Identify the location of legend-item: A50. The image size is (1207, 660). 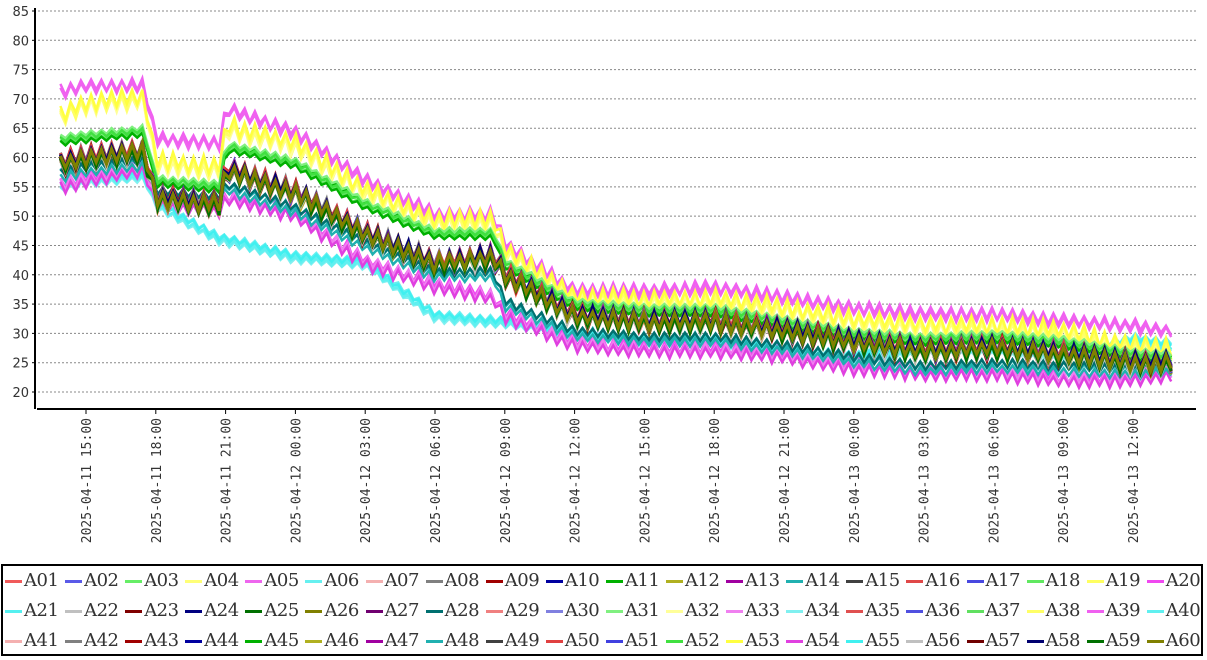
(575, 641).